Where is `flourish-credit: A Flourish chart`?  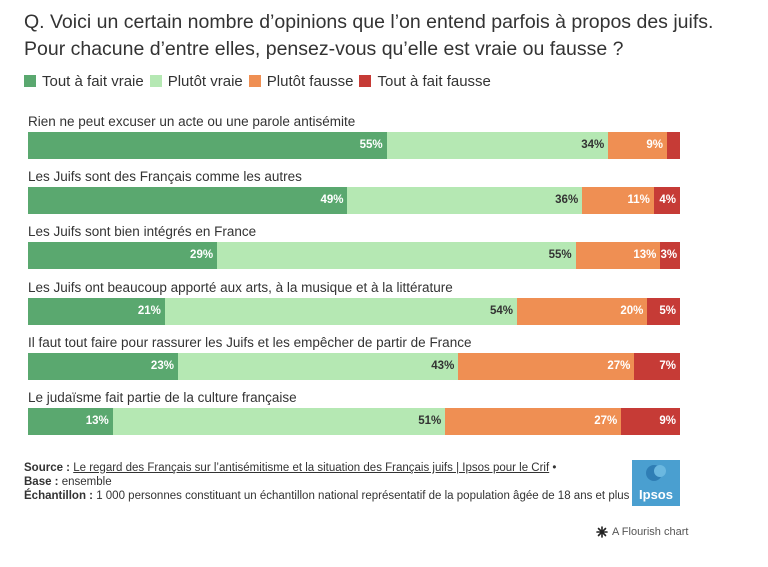 flourish-credit: A Flourish chart is located at coordinates (642, 532).